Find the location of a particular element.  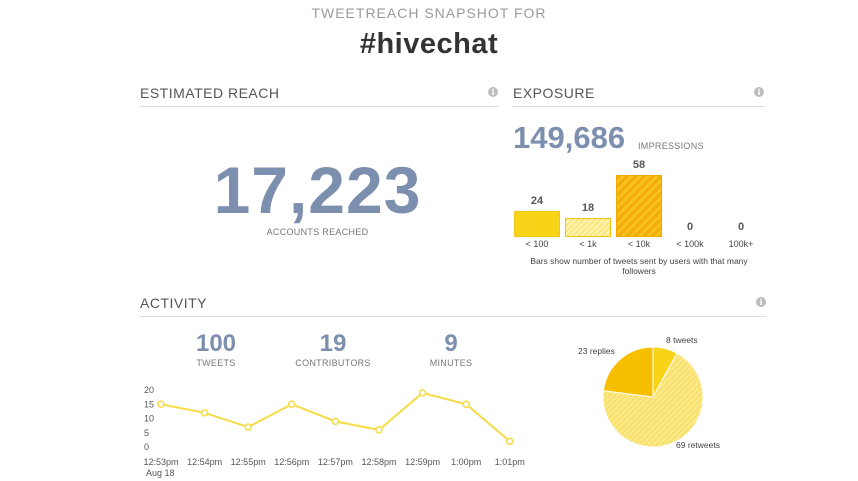

exposure-bar-value: 18 is located at coordinates (588, 208).